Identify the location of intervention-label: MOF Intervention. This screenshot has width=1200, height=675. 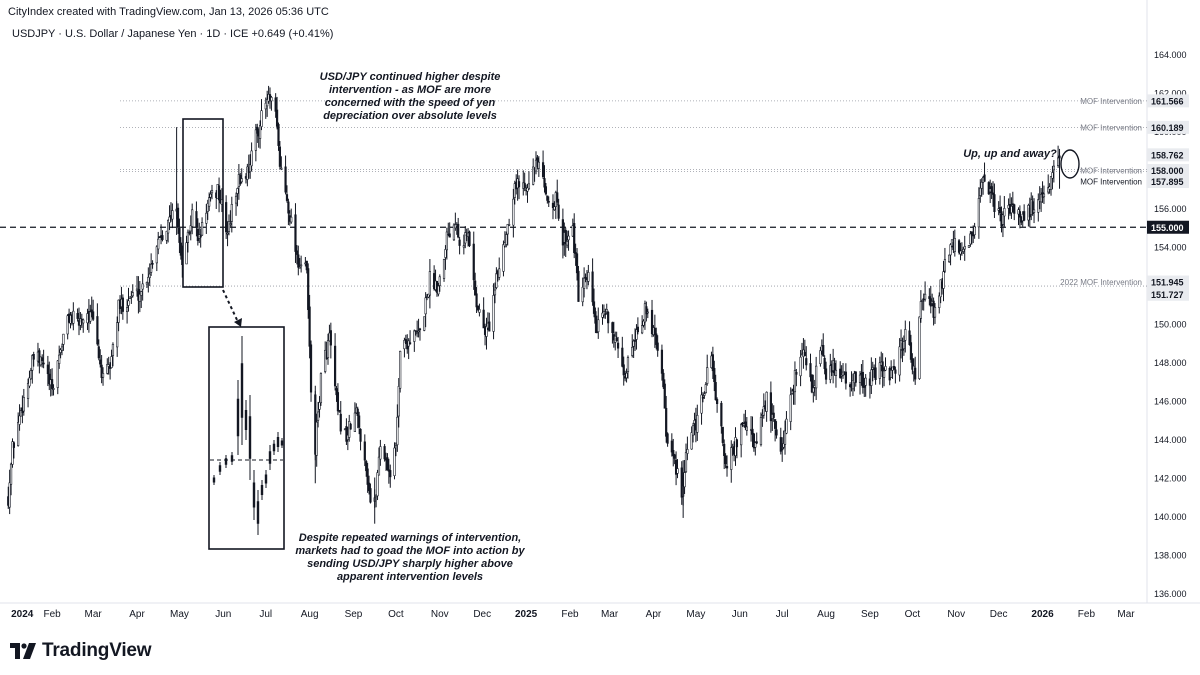
(1111, 127).